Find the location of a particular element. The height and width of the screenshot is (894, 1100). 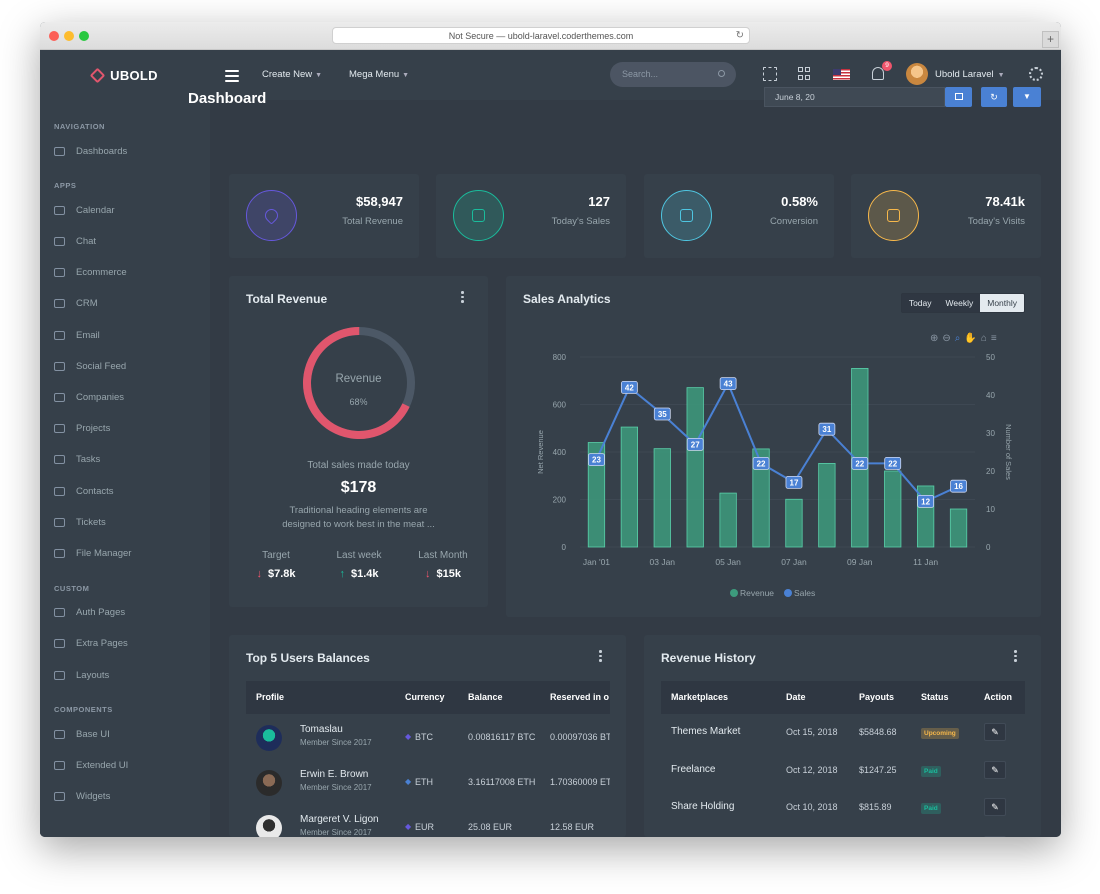

sidebar-item-label: CRM is located at coordinates (87, 304).